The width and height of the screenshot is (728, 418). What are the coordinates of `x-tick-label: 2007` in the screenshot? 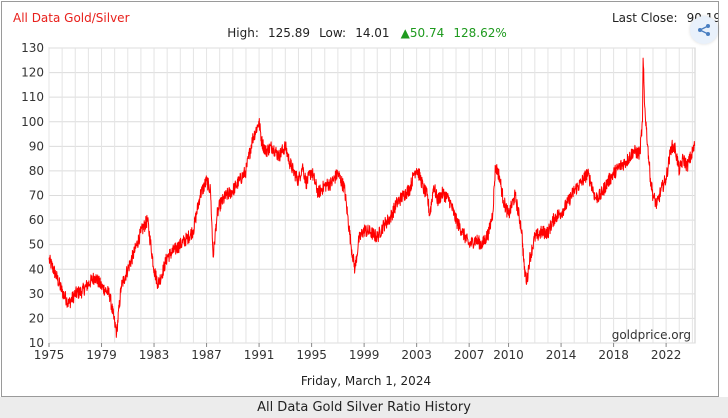 It's located at (469, 355).